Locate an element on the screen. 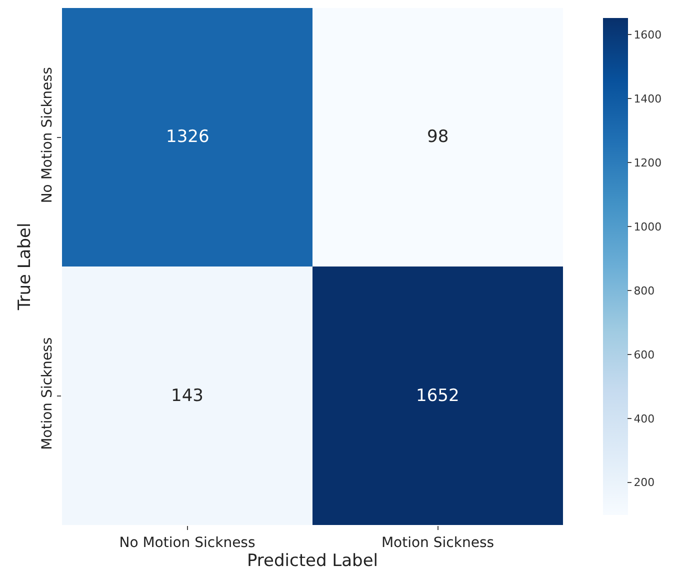  color-bar-label: 200 is located at coordinates (644, 483).